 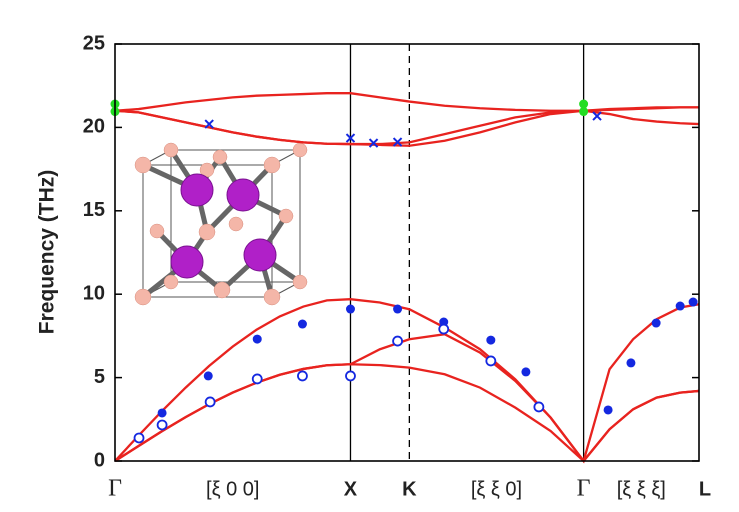 I want to click on direction-label: [ξ ξ ξ], so click(x=641, y=489).